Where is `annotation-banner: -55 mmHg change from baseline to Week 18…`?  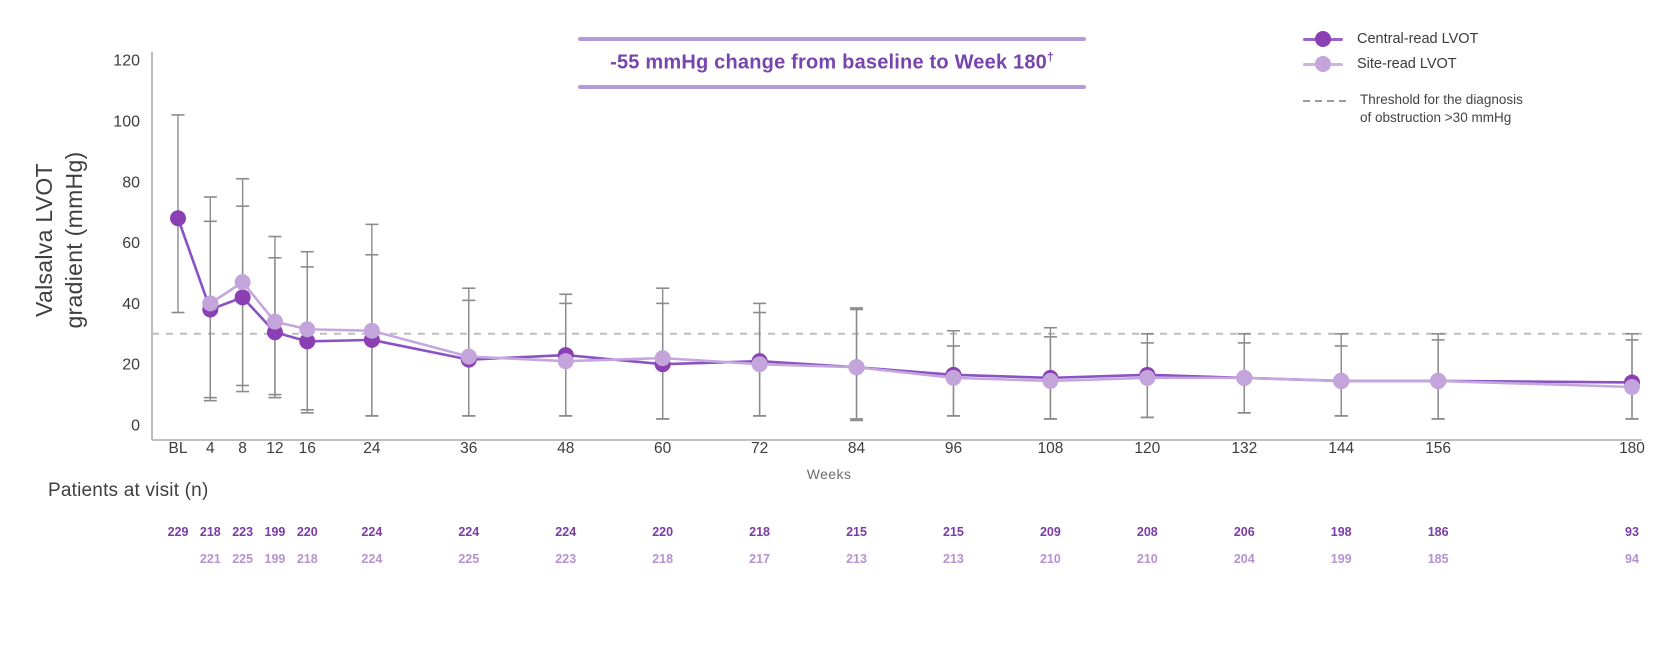
annotation-banner: -55 mmHg change from baseline to Week 18… is located at coordinates (832, 63).